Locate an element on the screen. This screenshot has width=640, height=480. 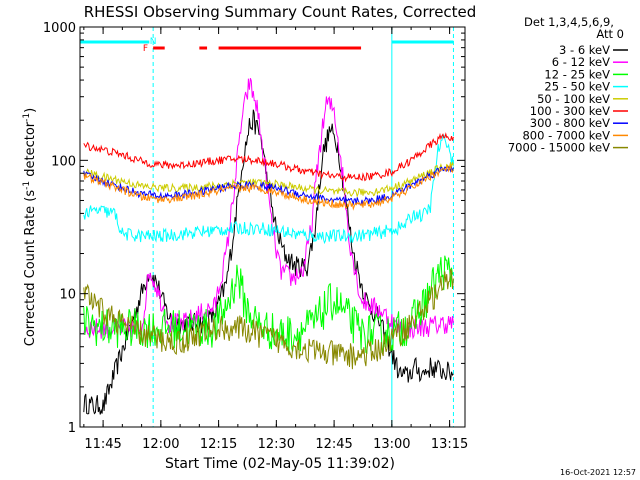
x-tick-label: 13:15 is located at coordinates (449, 444).